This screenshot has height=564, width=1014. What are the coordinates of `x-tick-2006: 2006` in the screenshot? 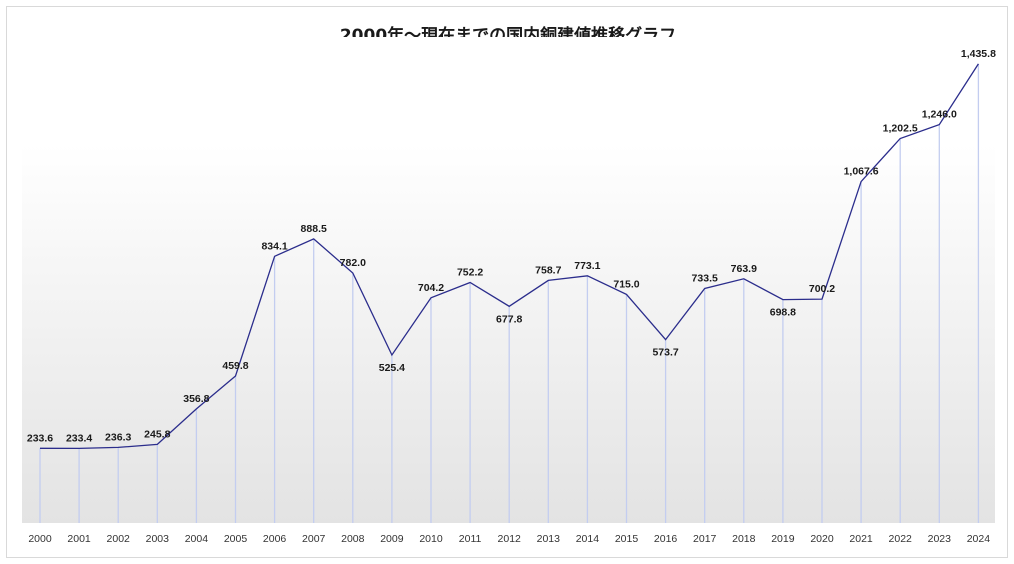 It's located at (275, 539).